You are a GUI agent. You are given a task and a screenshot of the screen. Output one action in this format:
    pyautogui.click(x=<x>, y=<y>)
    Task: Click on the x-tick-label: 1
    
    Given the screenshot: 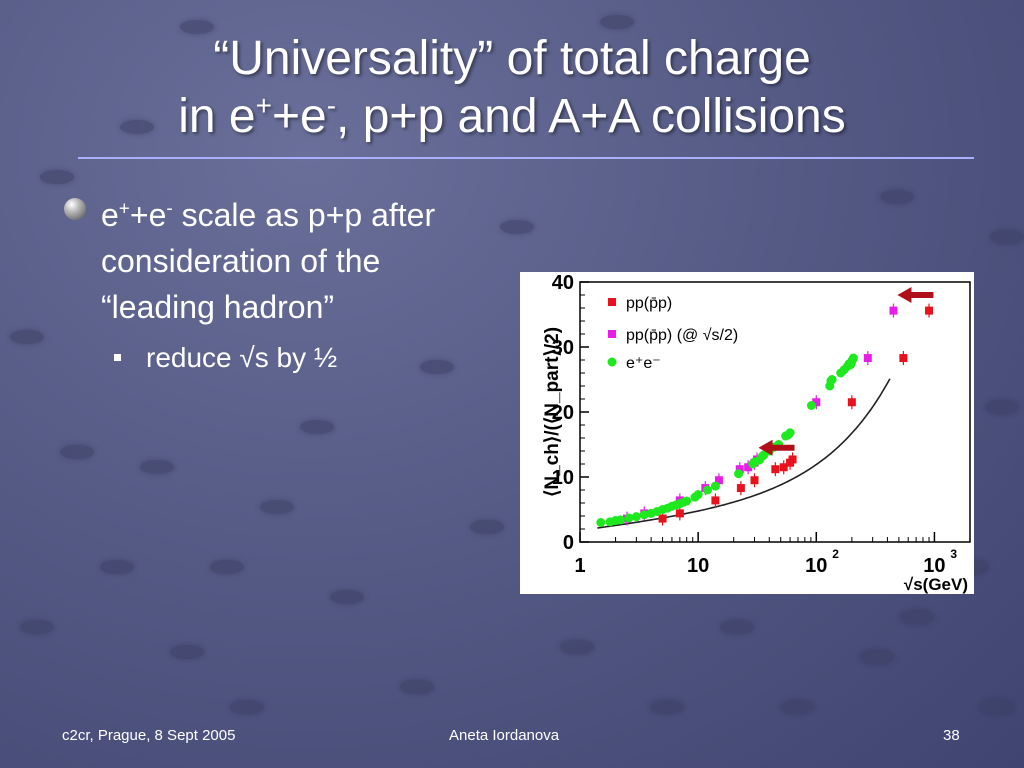 What is the action you would take?
    pyautogui.click(x=579, y=566)
    